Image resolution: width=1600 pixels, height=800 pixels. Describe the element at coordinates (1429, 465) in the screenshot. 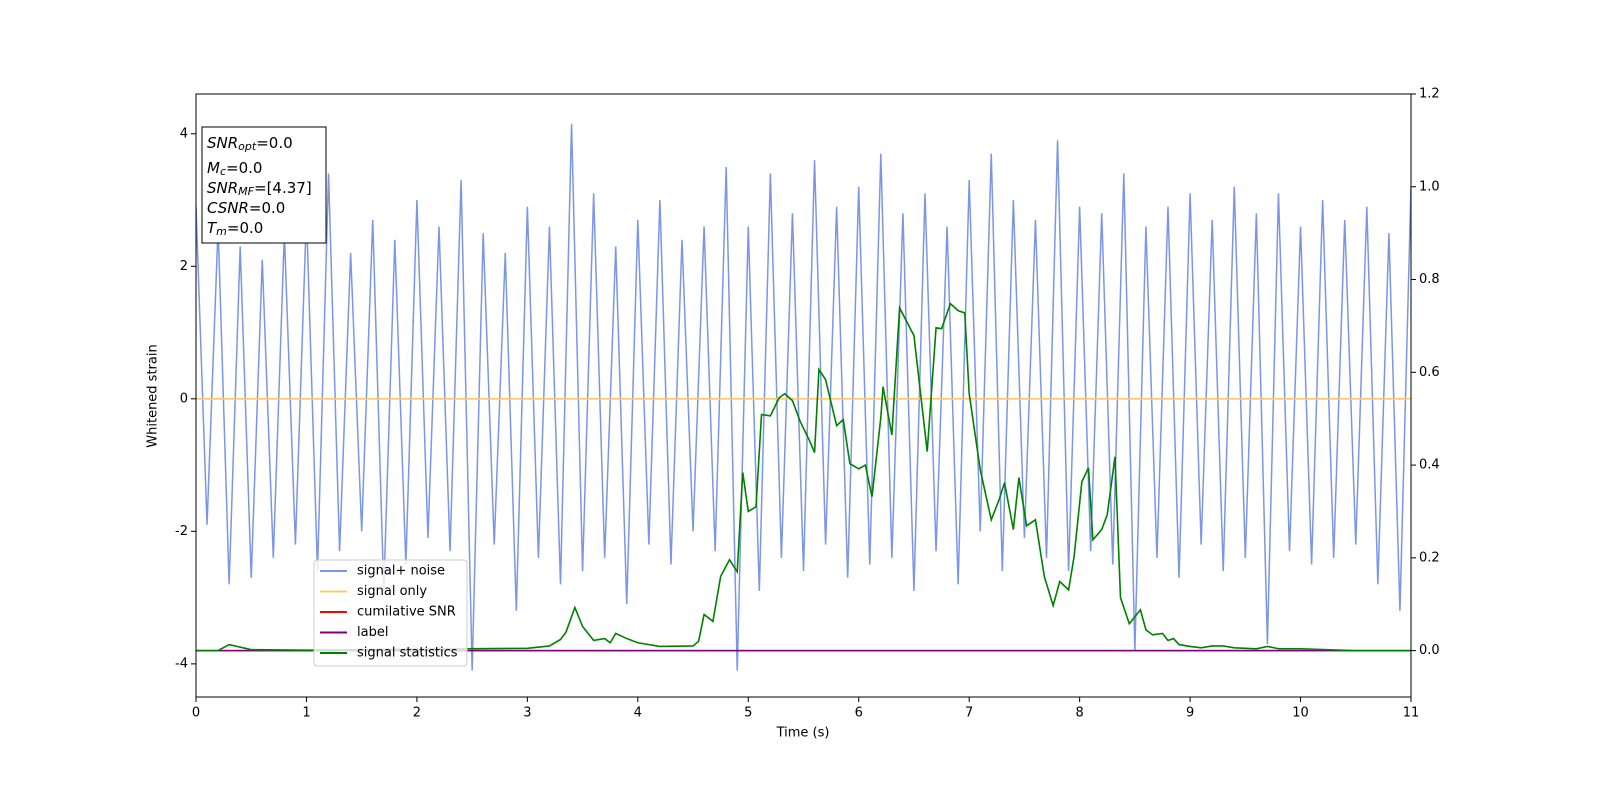

I see `y2-tick-label: 0.4` at that location.